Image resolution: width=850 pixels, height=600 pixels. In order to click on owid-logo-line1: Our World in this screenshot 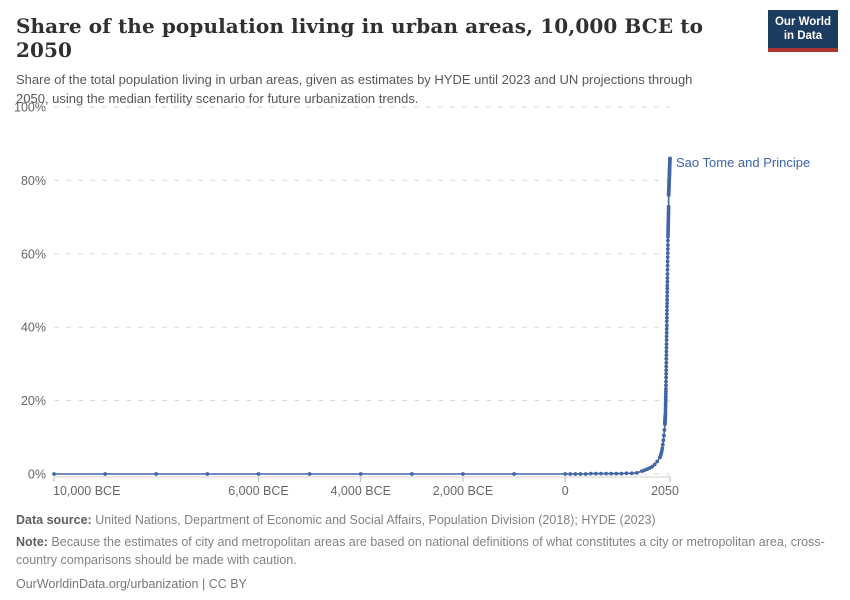, I will do `click(802, 22)`.